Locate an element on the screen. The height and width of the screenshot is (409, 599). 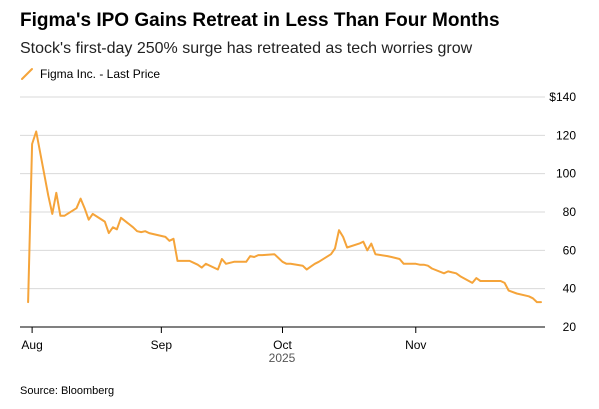
x-tick-label: Sep is located at coordinates (162, 345).